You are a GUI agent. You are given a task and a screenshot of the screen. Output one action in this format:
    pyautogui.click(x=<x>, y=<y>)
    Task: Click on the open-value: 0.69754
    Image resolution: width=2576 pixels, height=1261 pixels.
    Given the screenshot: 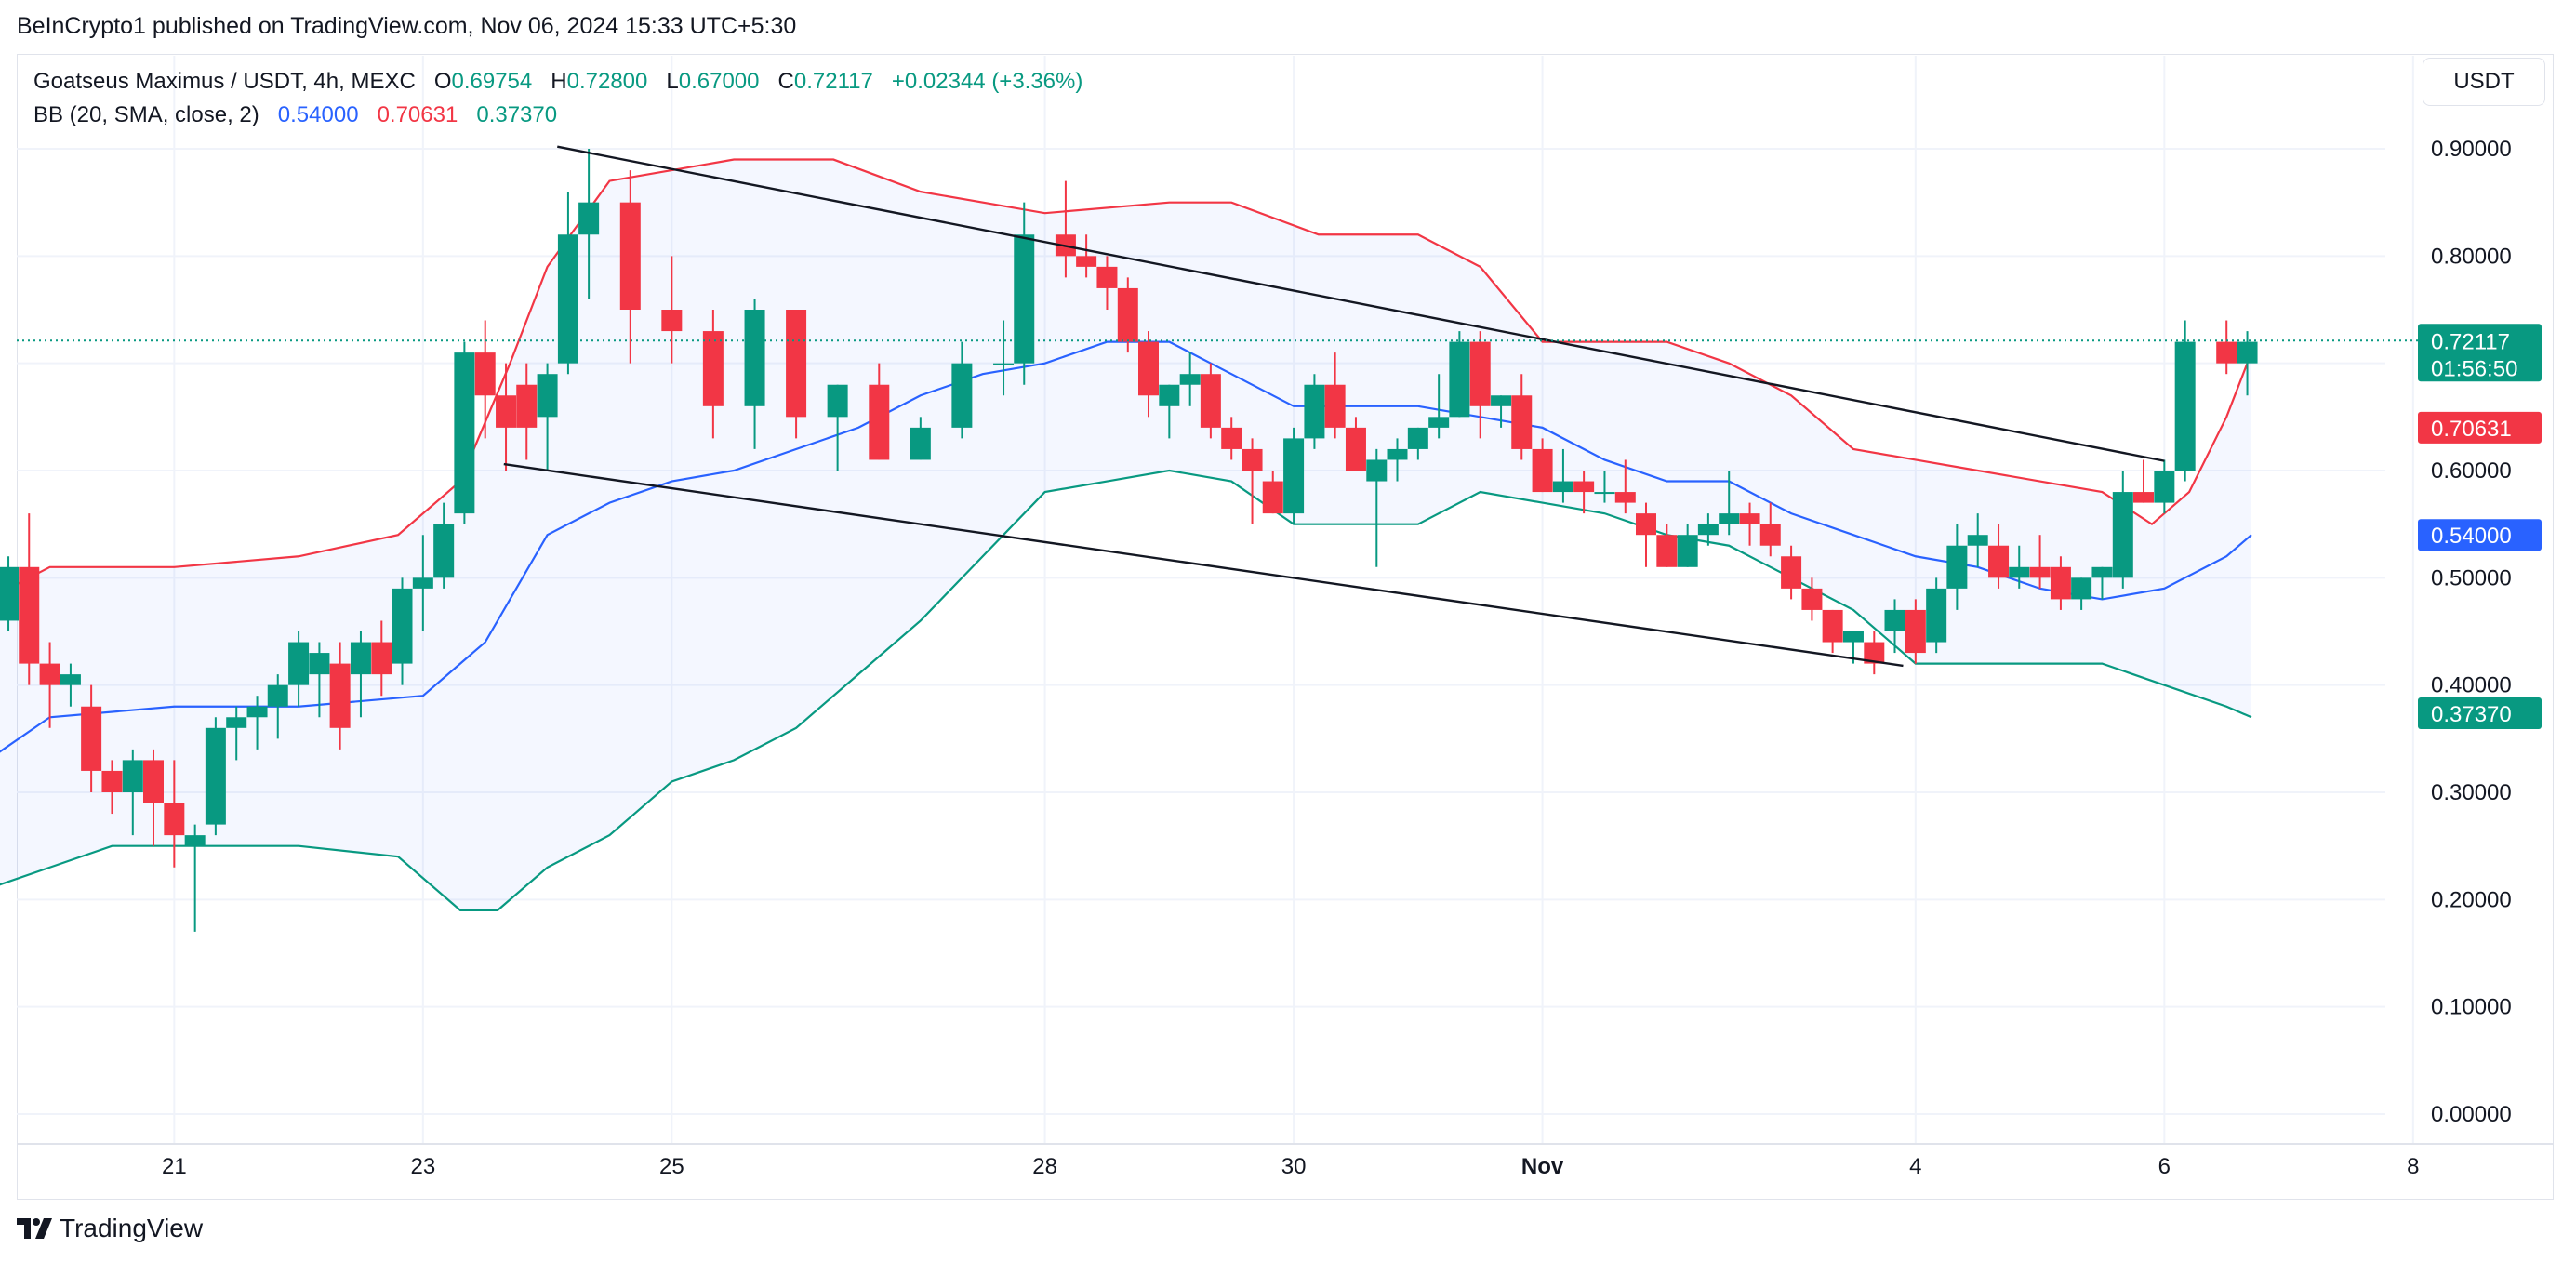 What is the action you would take?
    pyautogui.click(x=492, y=81)
    